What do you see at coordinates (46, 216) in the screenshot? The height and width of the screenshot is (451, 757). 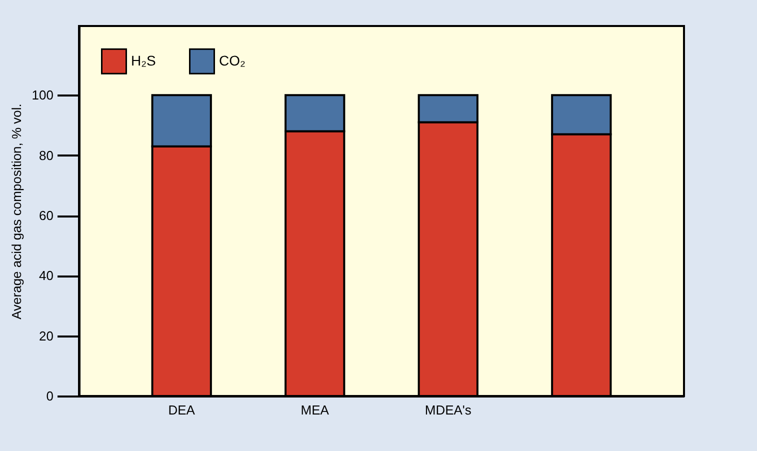 I see `y-tick-label: 60` at bounding box center [46, 216].